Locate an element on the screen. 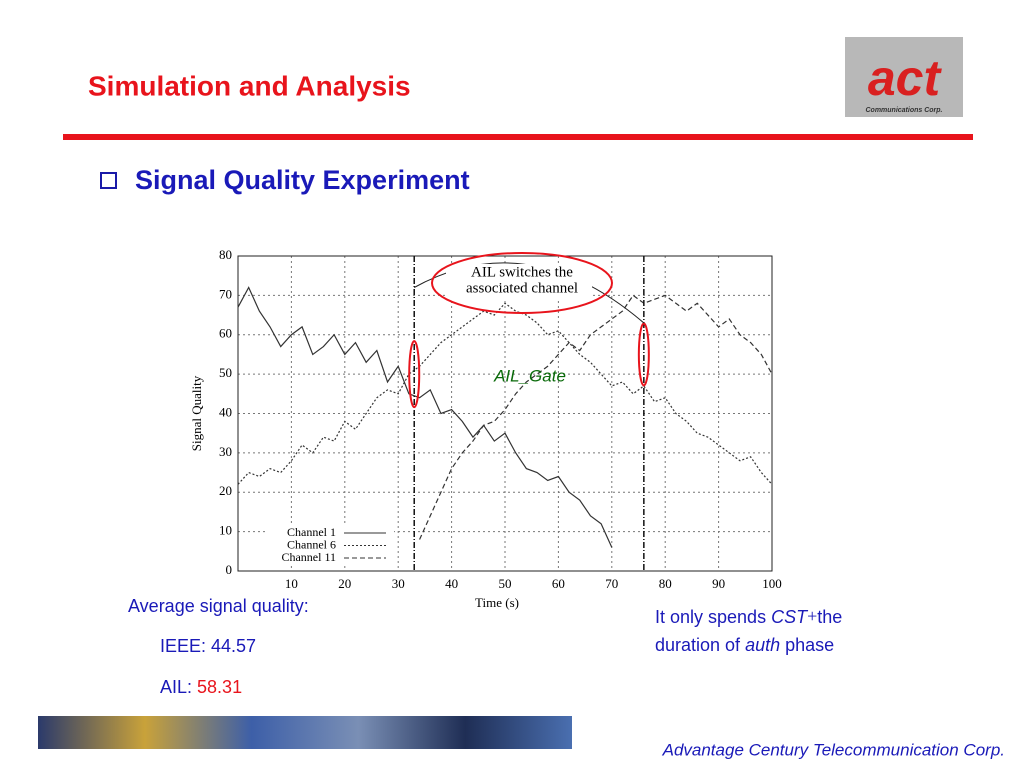 The height and width of the screenshot is (773, 1024). legend-label: Channel 11 is located at coordinates (308, 557).